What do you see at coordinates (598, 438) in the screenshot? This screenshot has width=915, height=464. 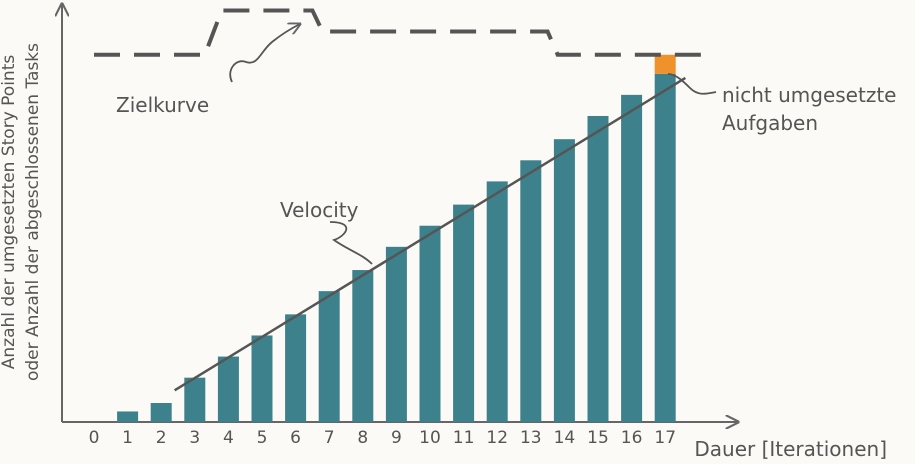 I see `x-tick-label-15: 15` at bounding box center [598, 438].